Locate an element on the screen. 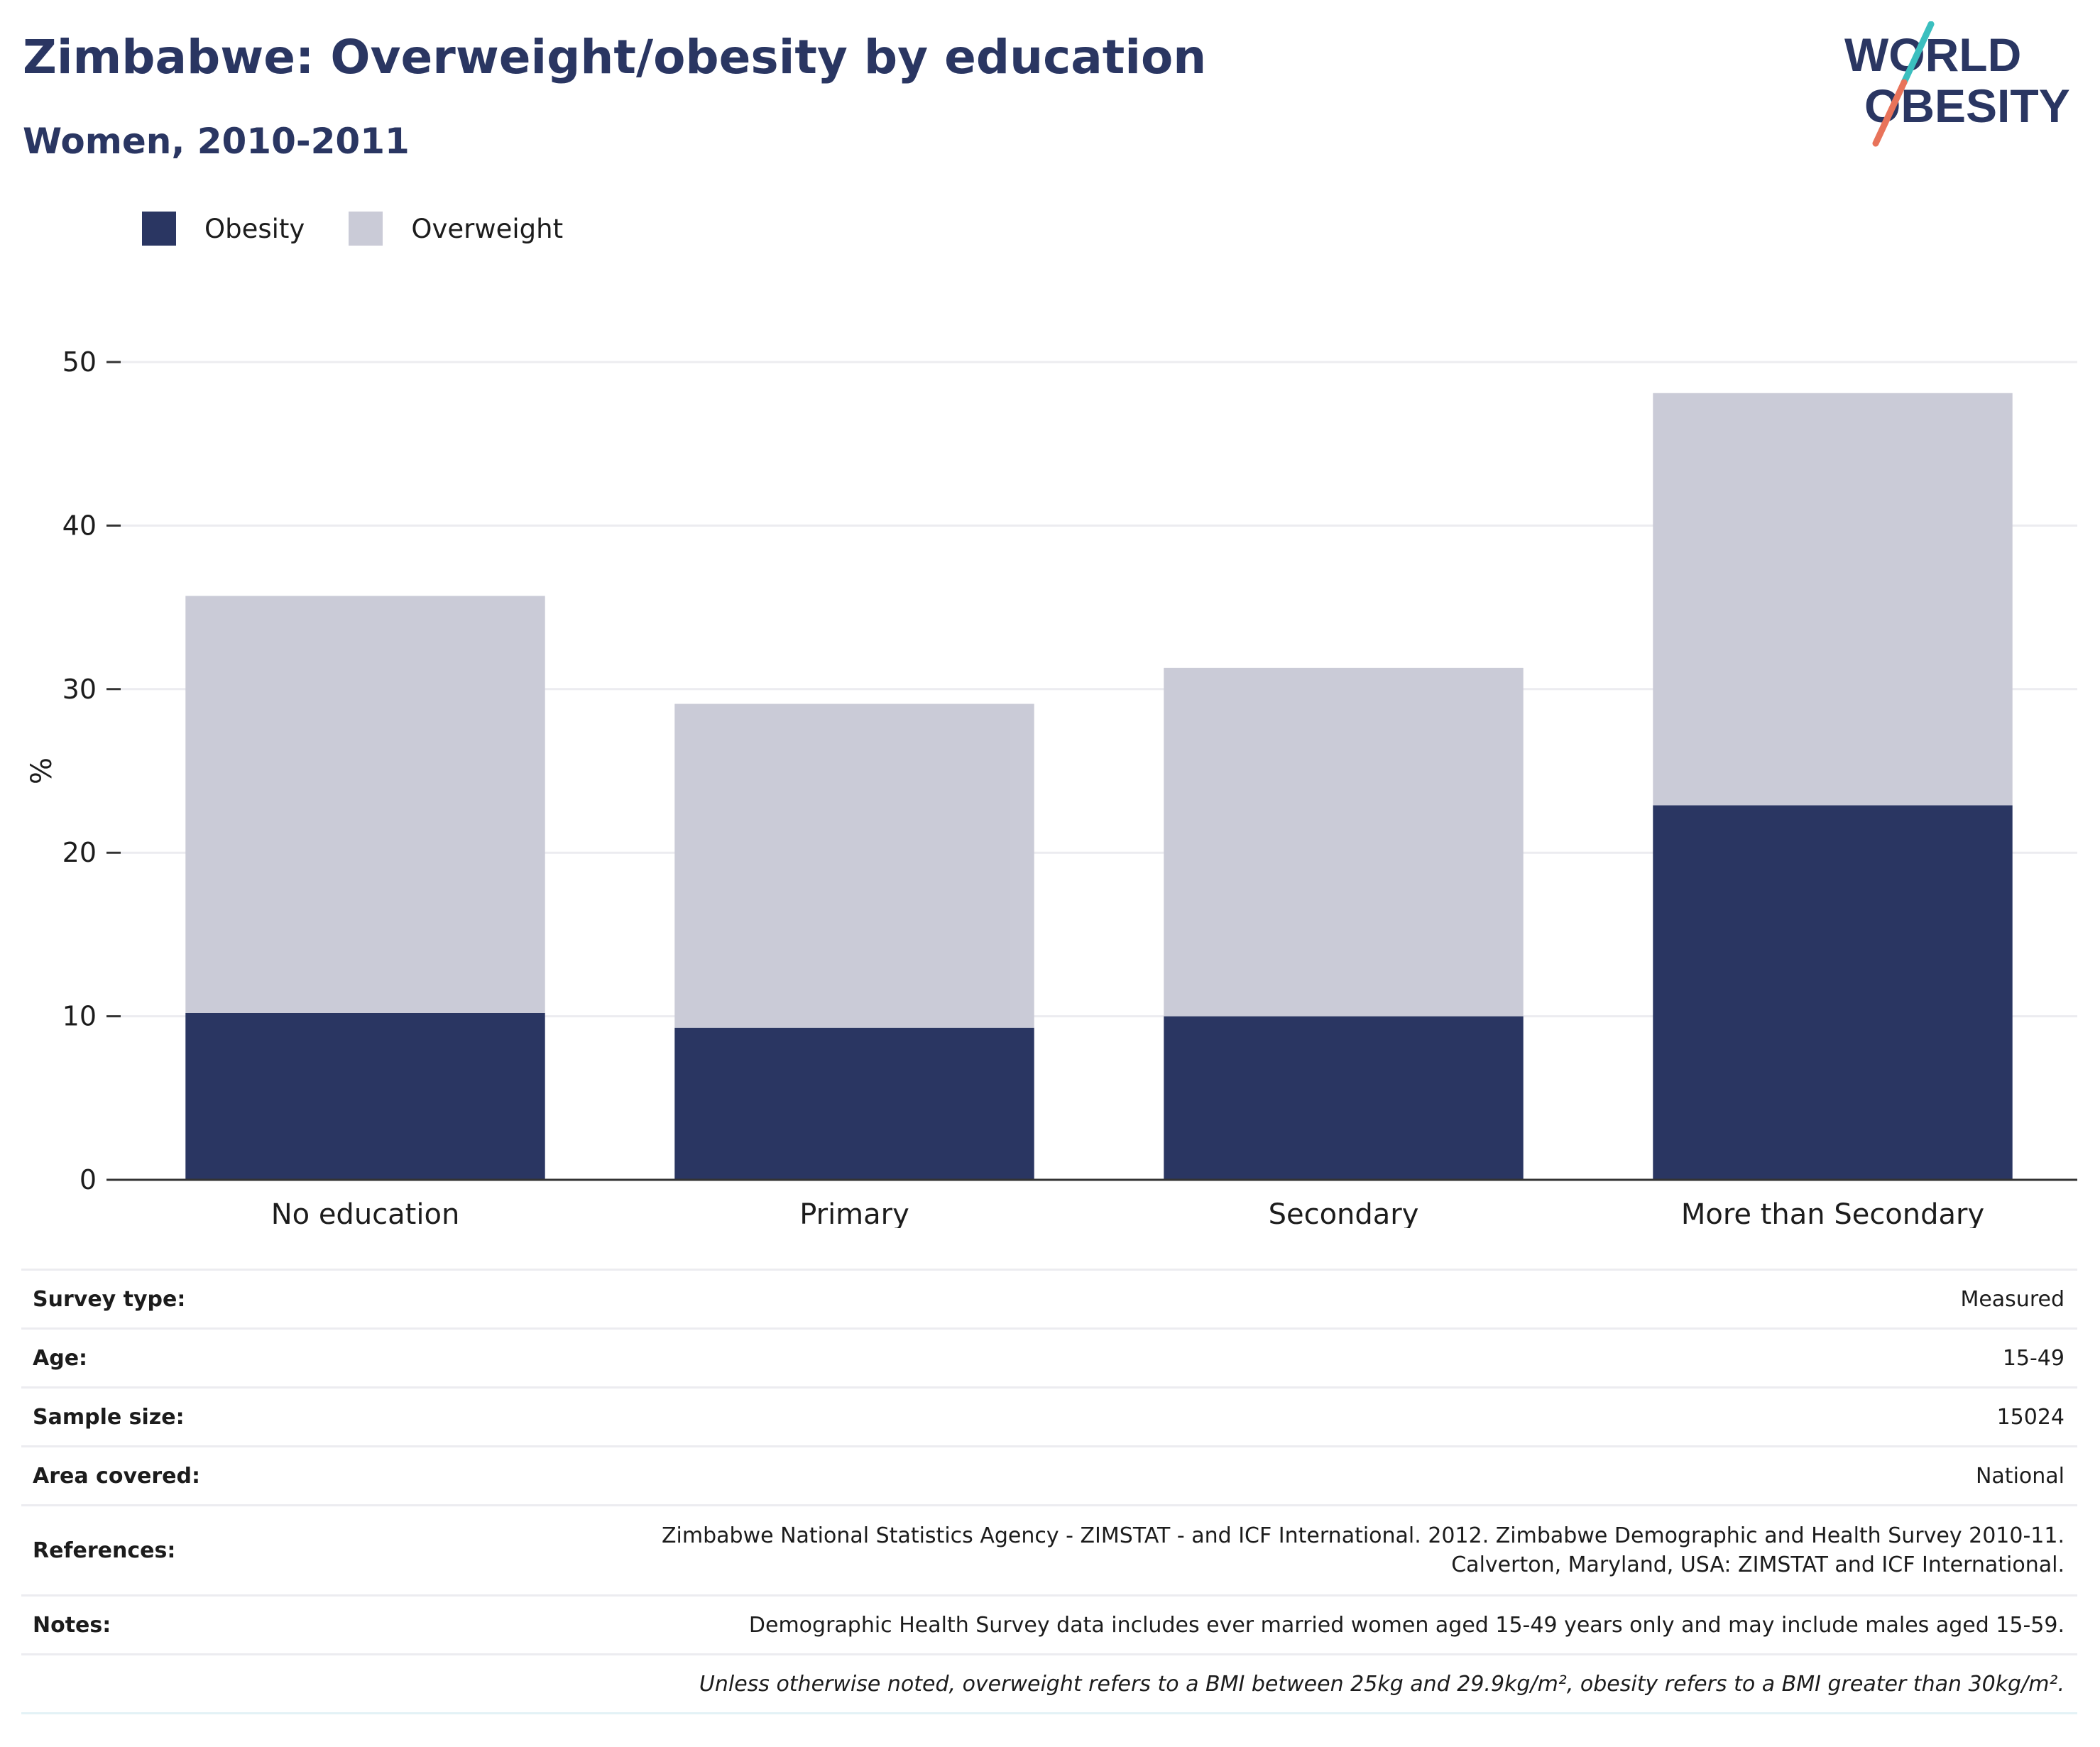 The image size is (2100, 1747). info-value: 15024 is located at coordinates (1274, 1416).